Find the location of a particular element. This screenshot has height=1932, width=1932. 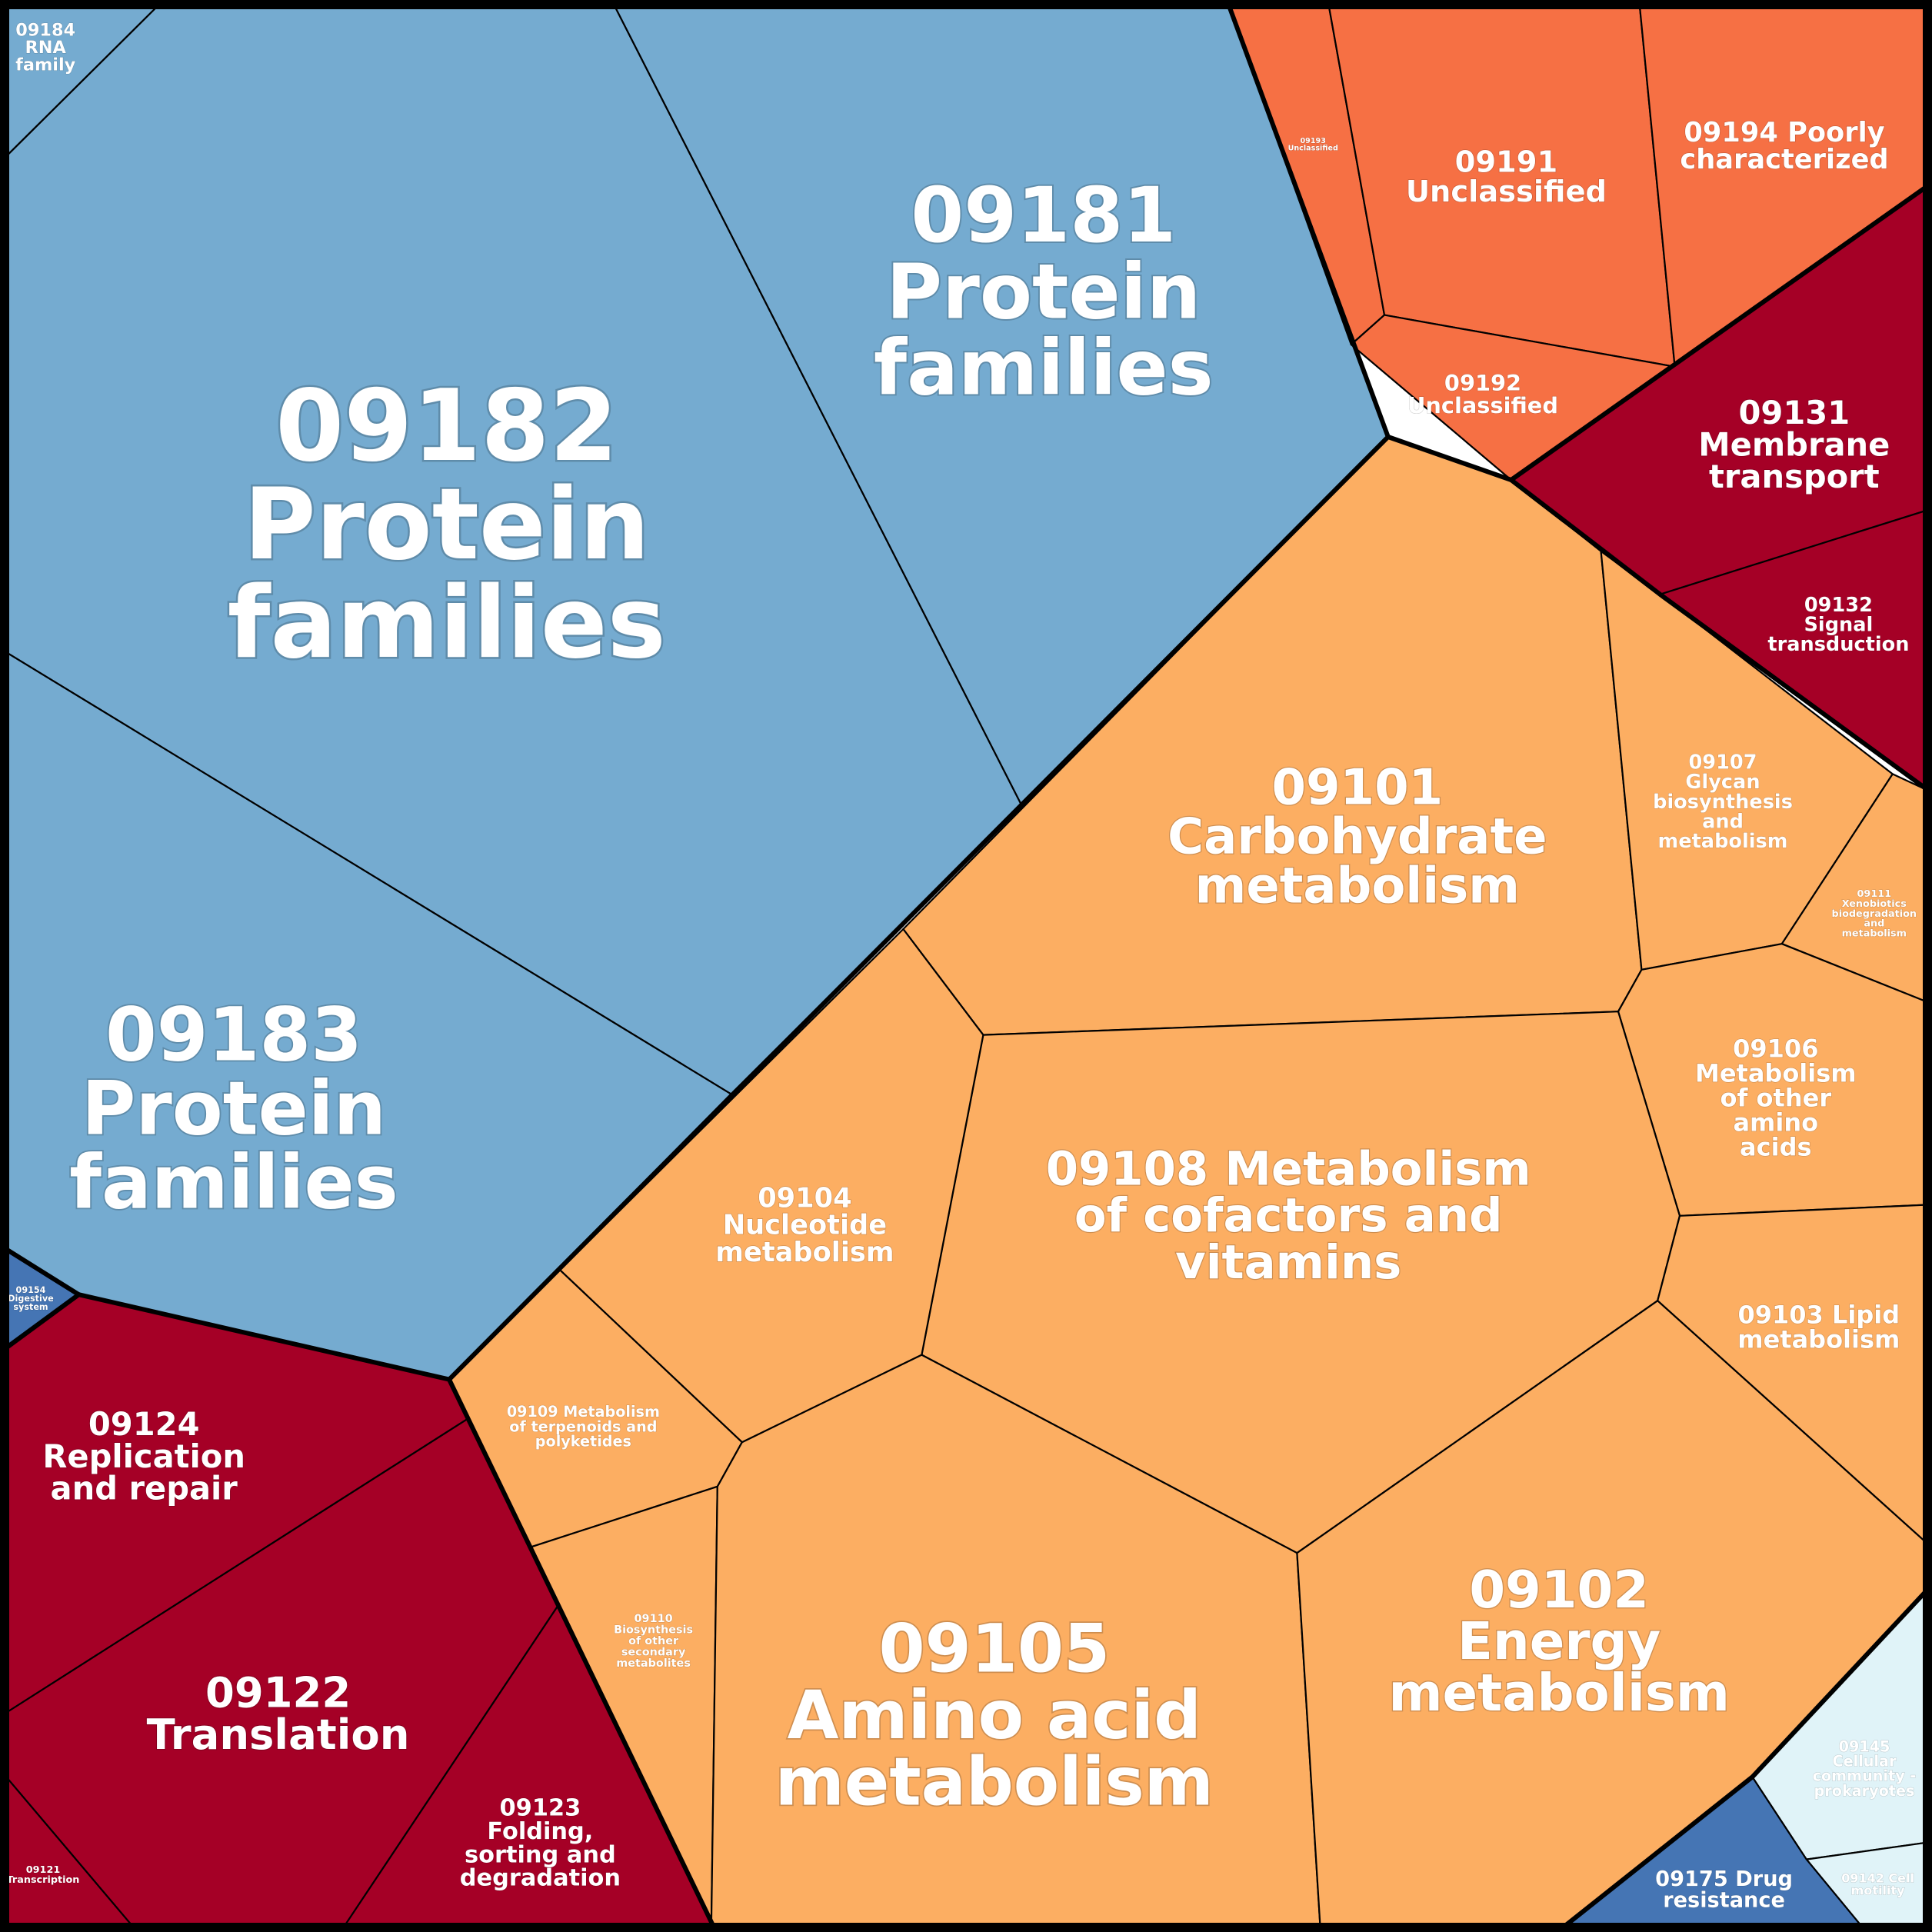

label-09184-line-0: 09184 is located at coordinates (45, 31).